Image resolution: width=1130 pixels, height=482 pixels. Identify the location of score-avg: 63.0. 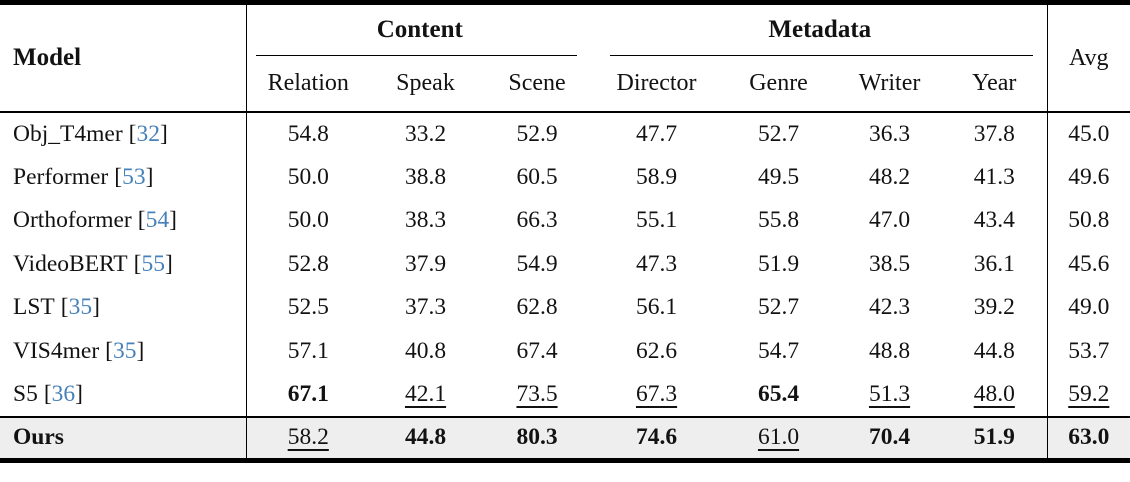
(1088, 437).